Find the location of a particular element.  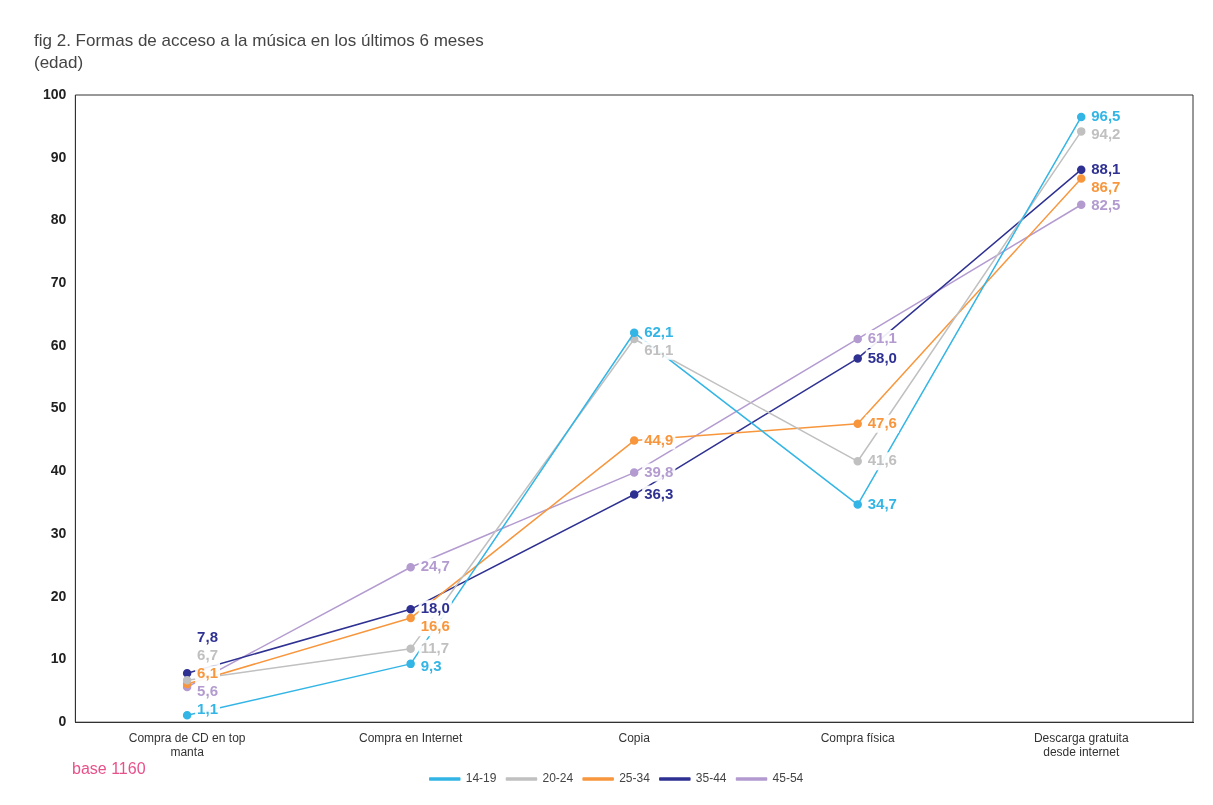

data-label: 96,5 is located at coordinates (1106, 116).